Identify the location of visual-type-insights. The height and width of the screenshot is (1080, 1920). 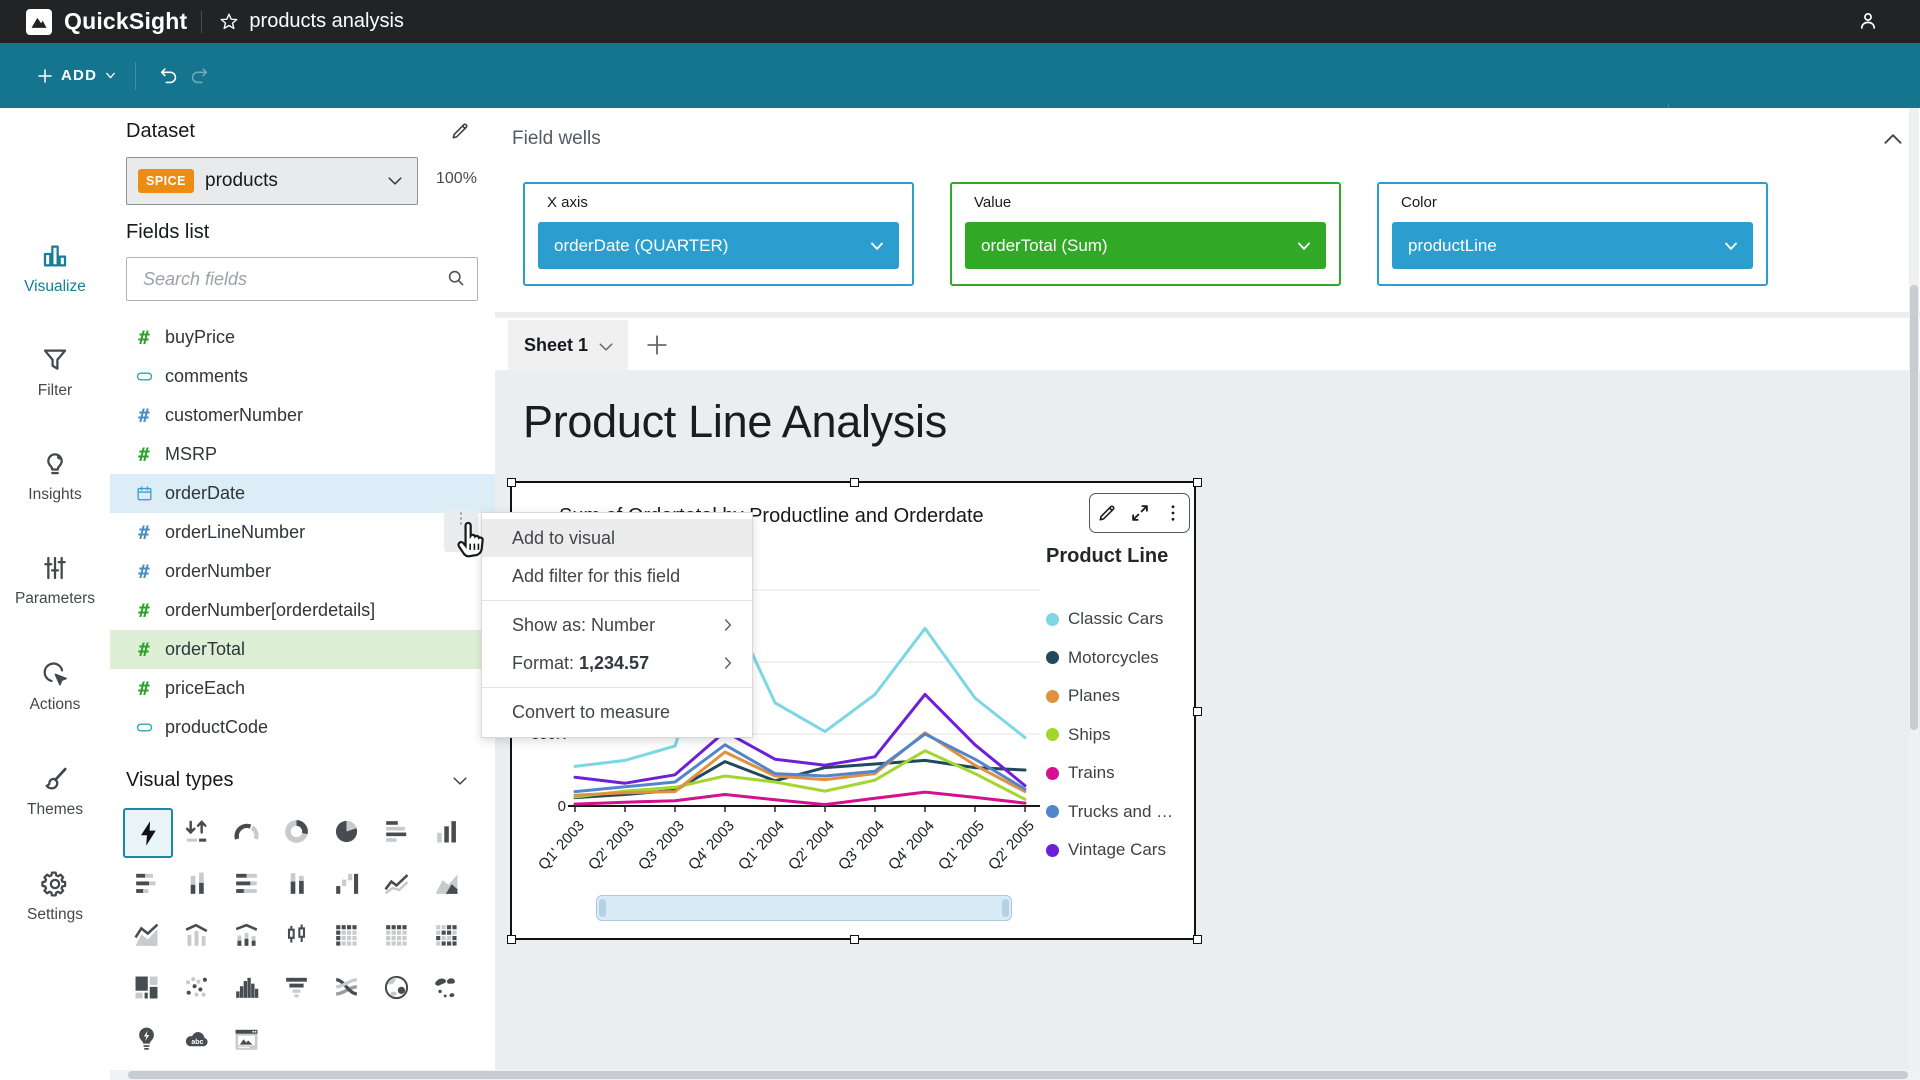
(146, 1039).